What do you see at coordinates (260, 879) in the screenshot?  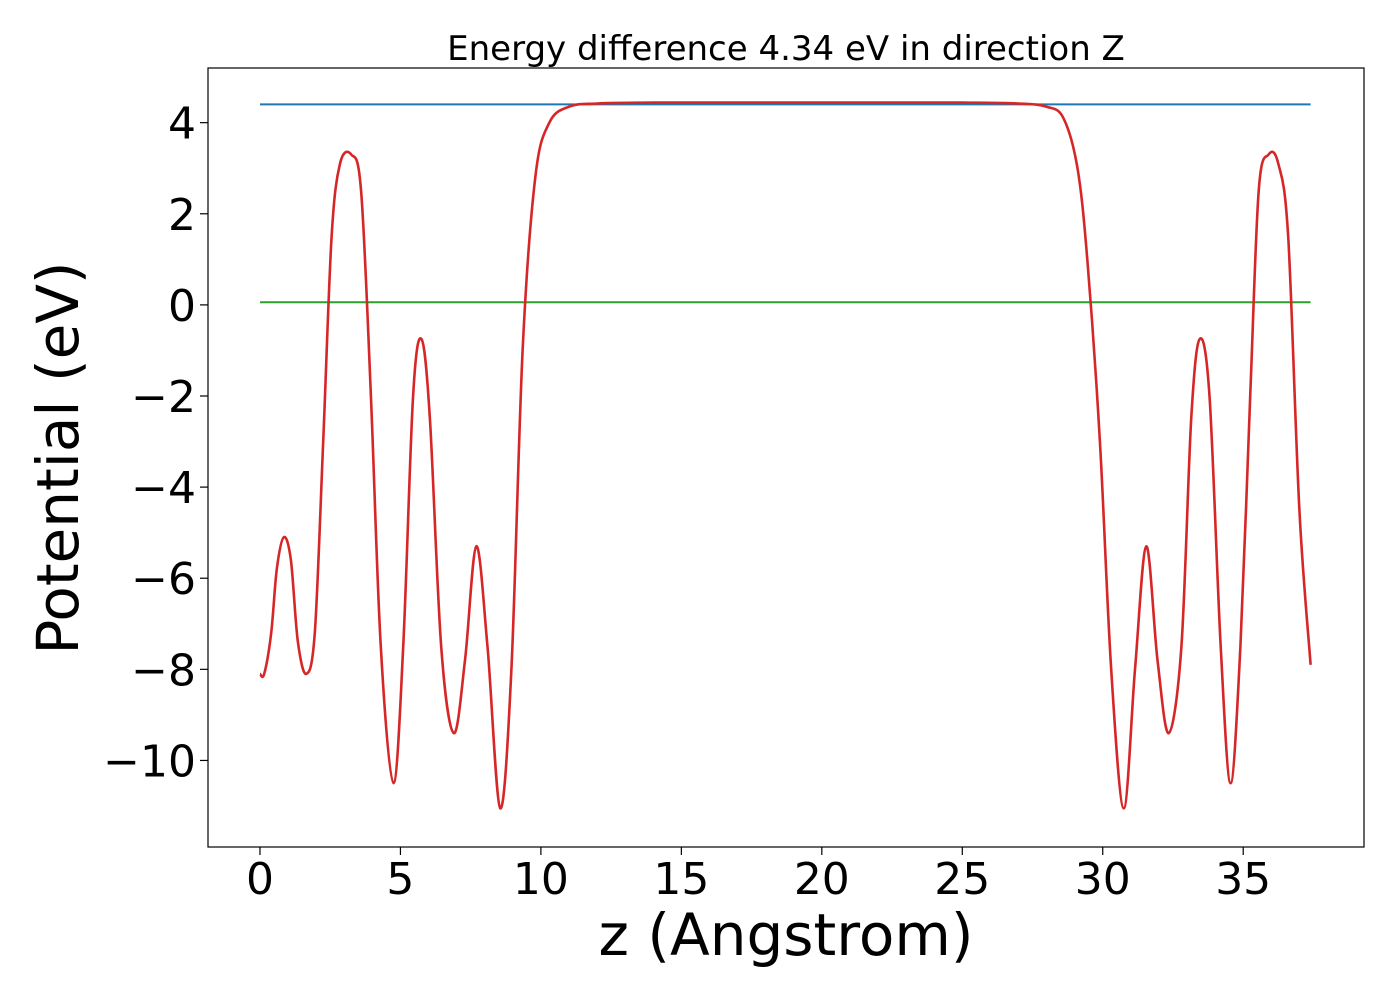 I see `x-tick-label: 0` at bounding box center [260, 879].